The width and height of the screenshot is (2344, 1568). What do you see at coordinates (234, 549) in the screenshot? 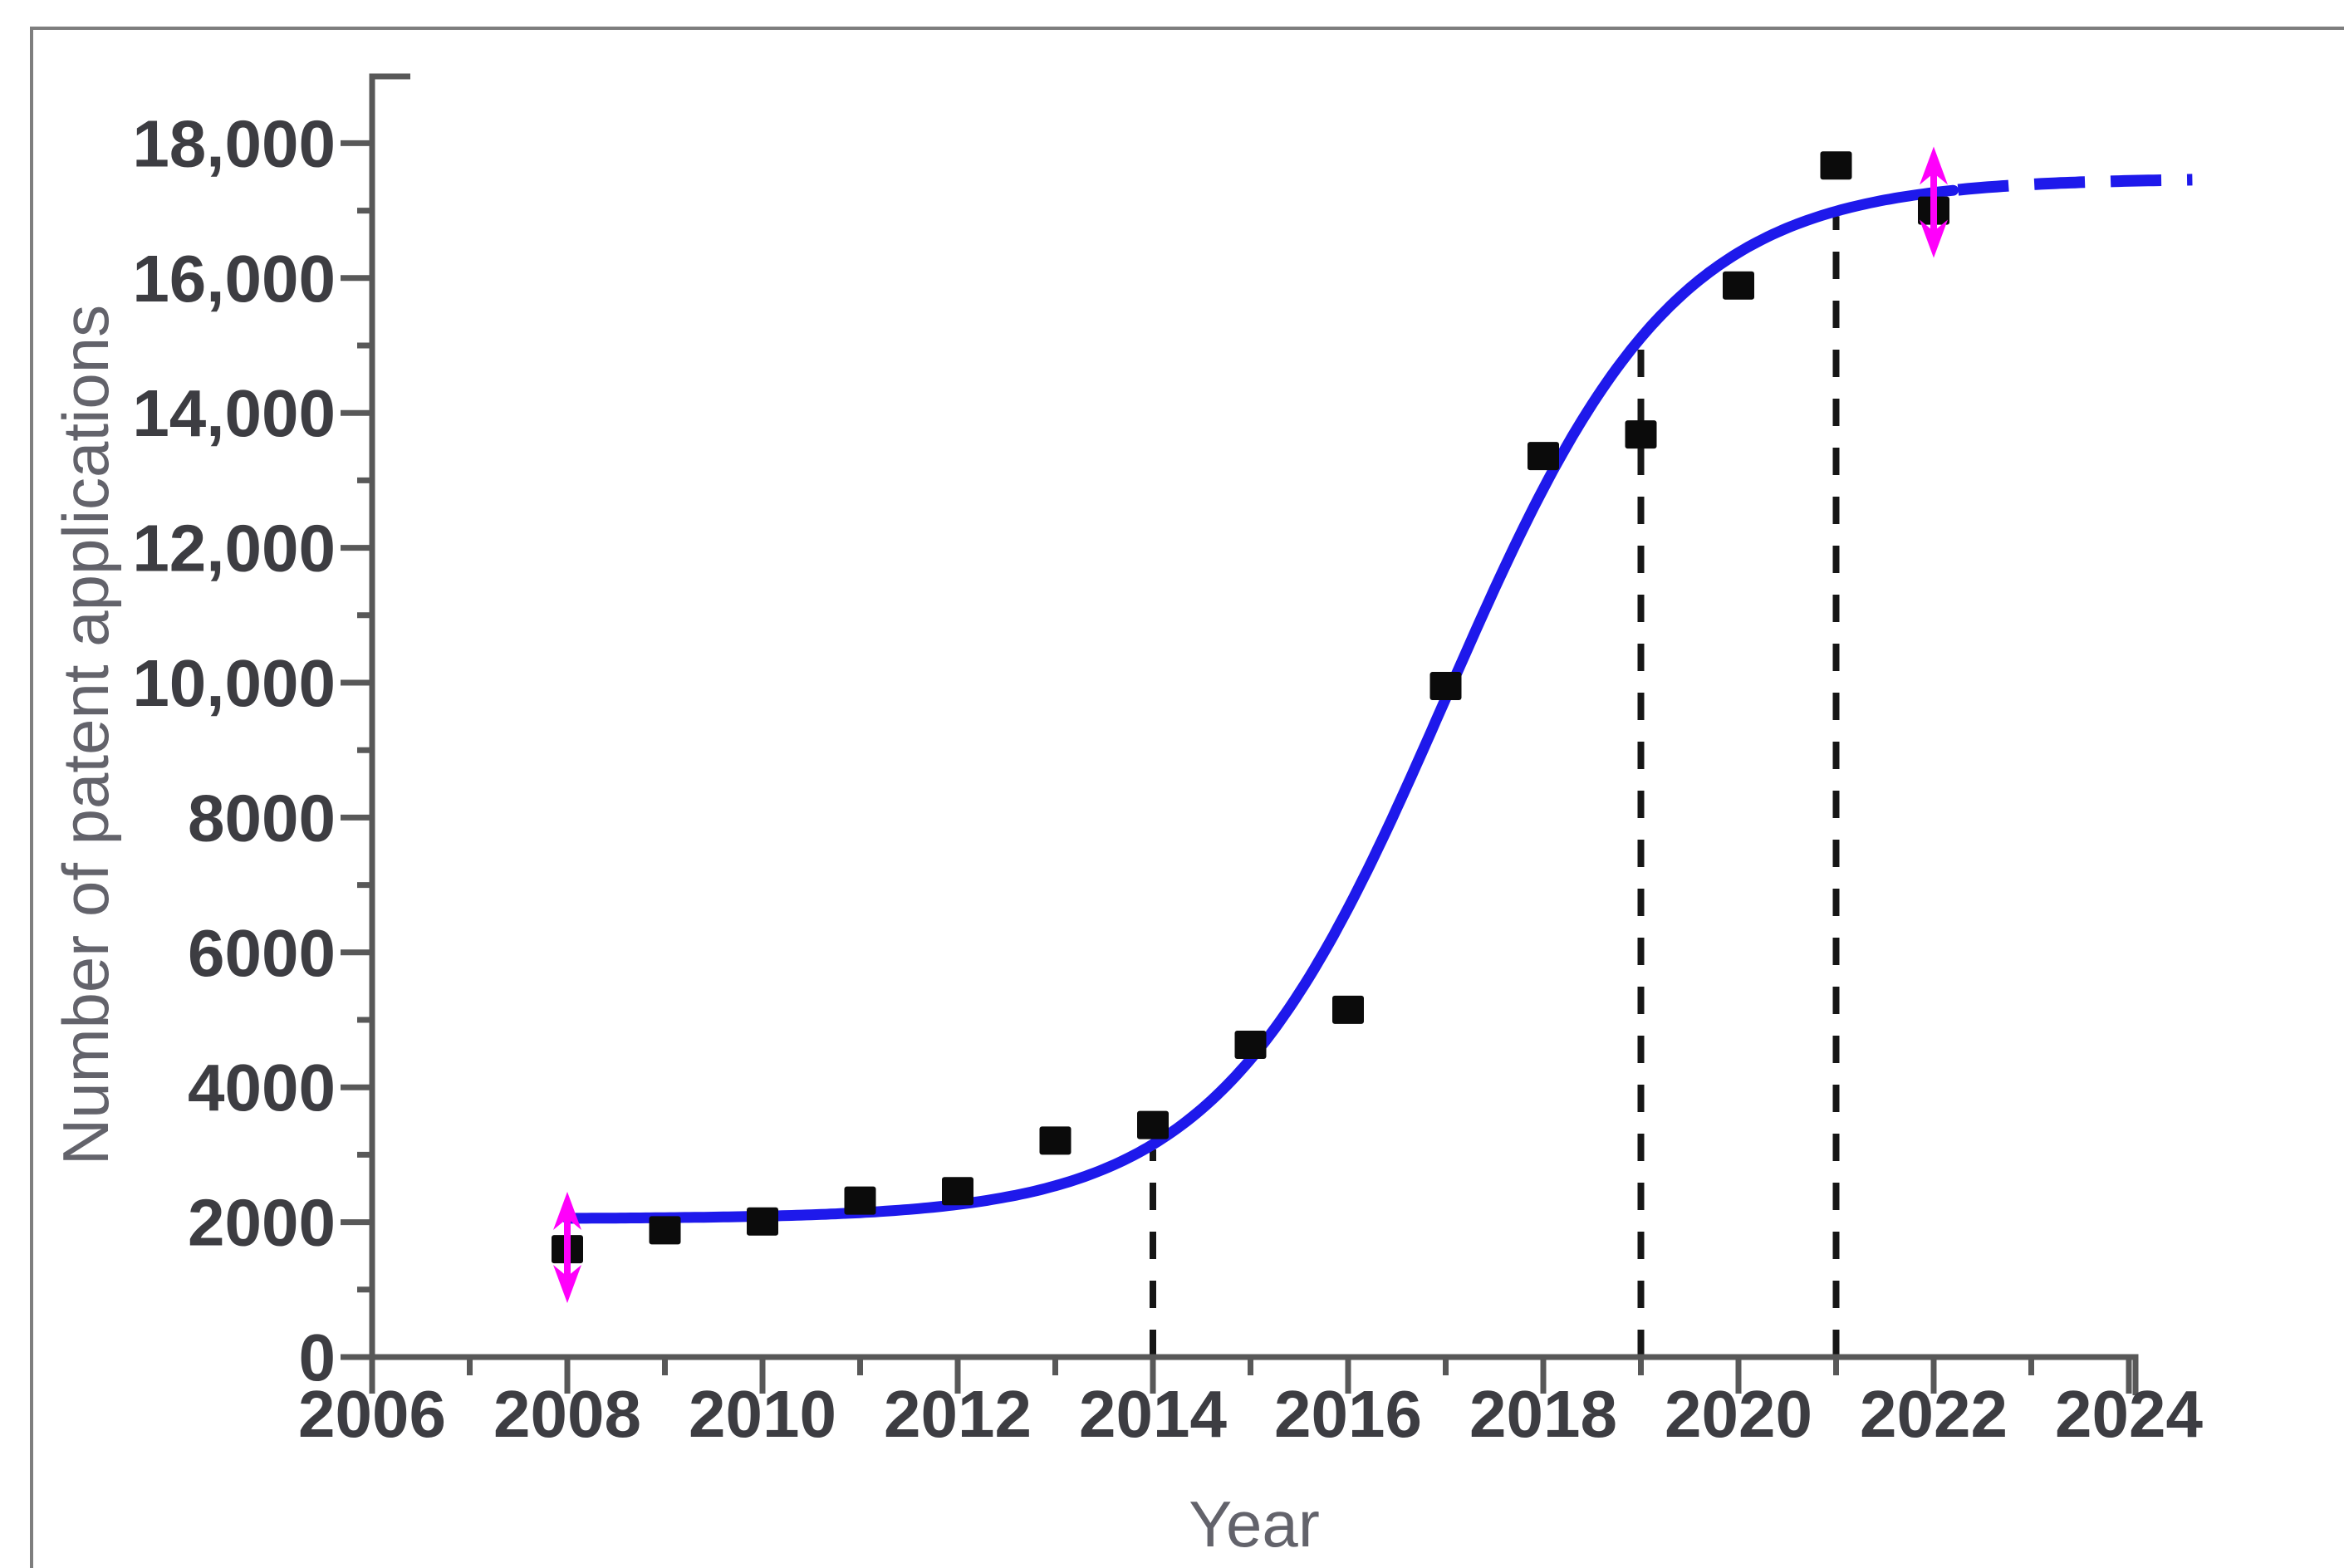
I see `y-tick-label-12000: 12,000` at bounding box center [234, 549].